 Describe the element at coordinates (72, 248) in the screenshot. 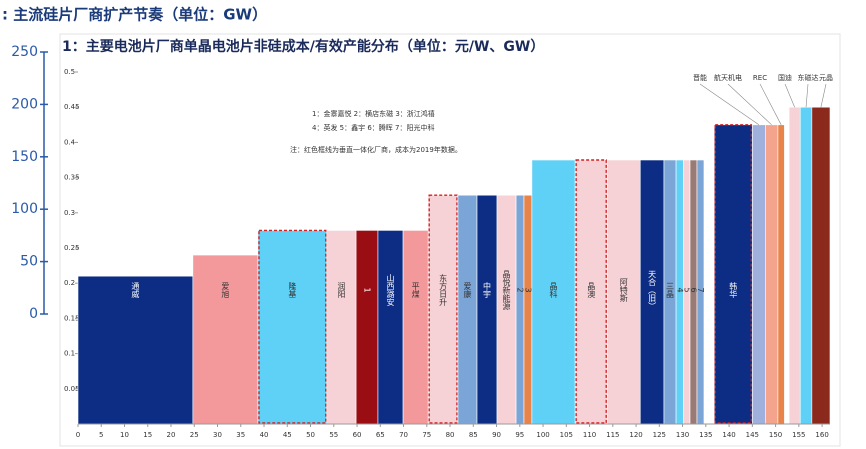

I see `y-tick-label: 0.25` at that location.